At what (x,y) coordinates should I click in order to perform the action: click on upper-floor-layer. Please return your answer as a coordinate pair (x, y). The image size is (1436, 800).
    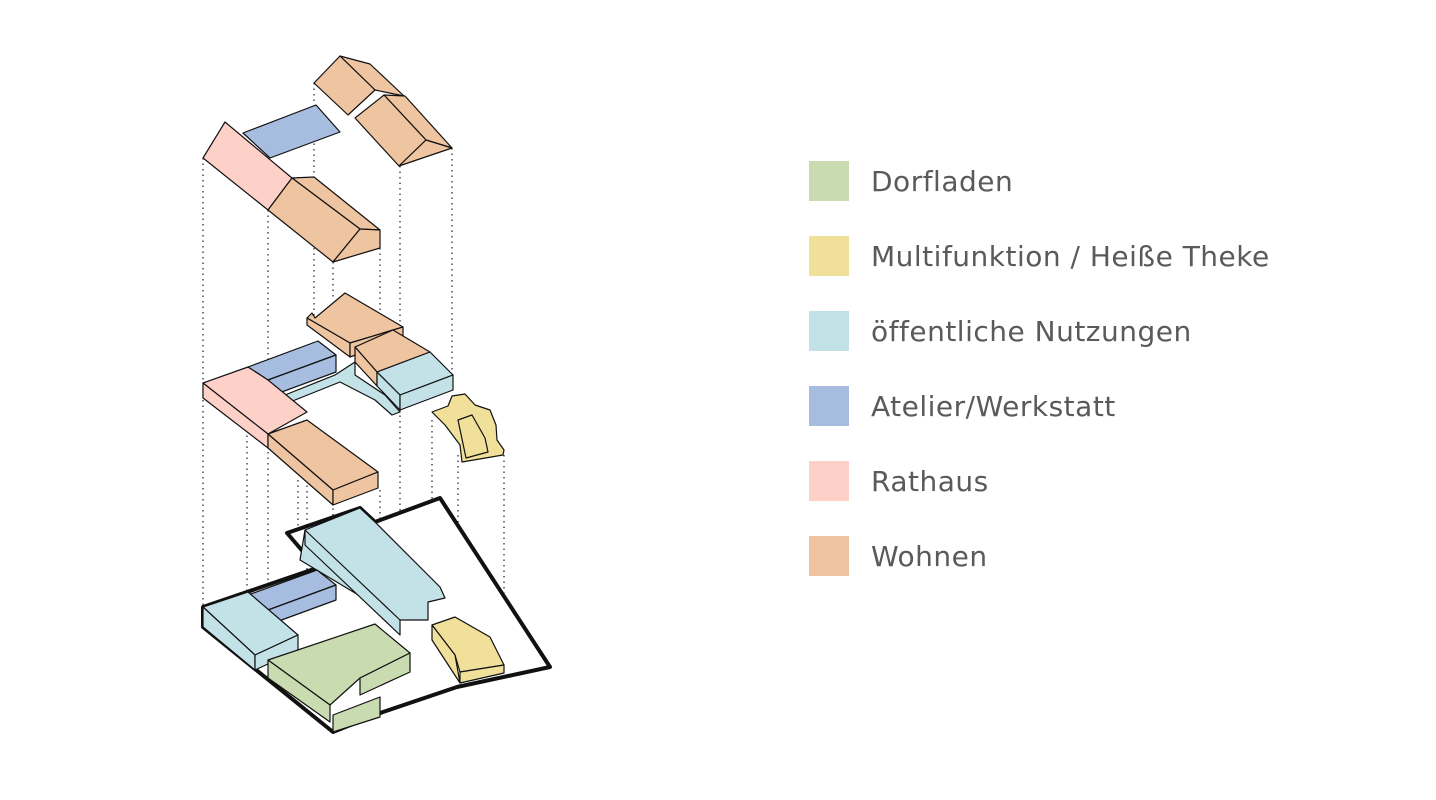
    Looking at the image, I should click on (353, 399).